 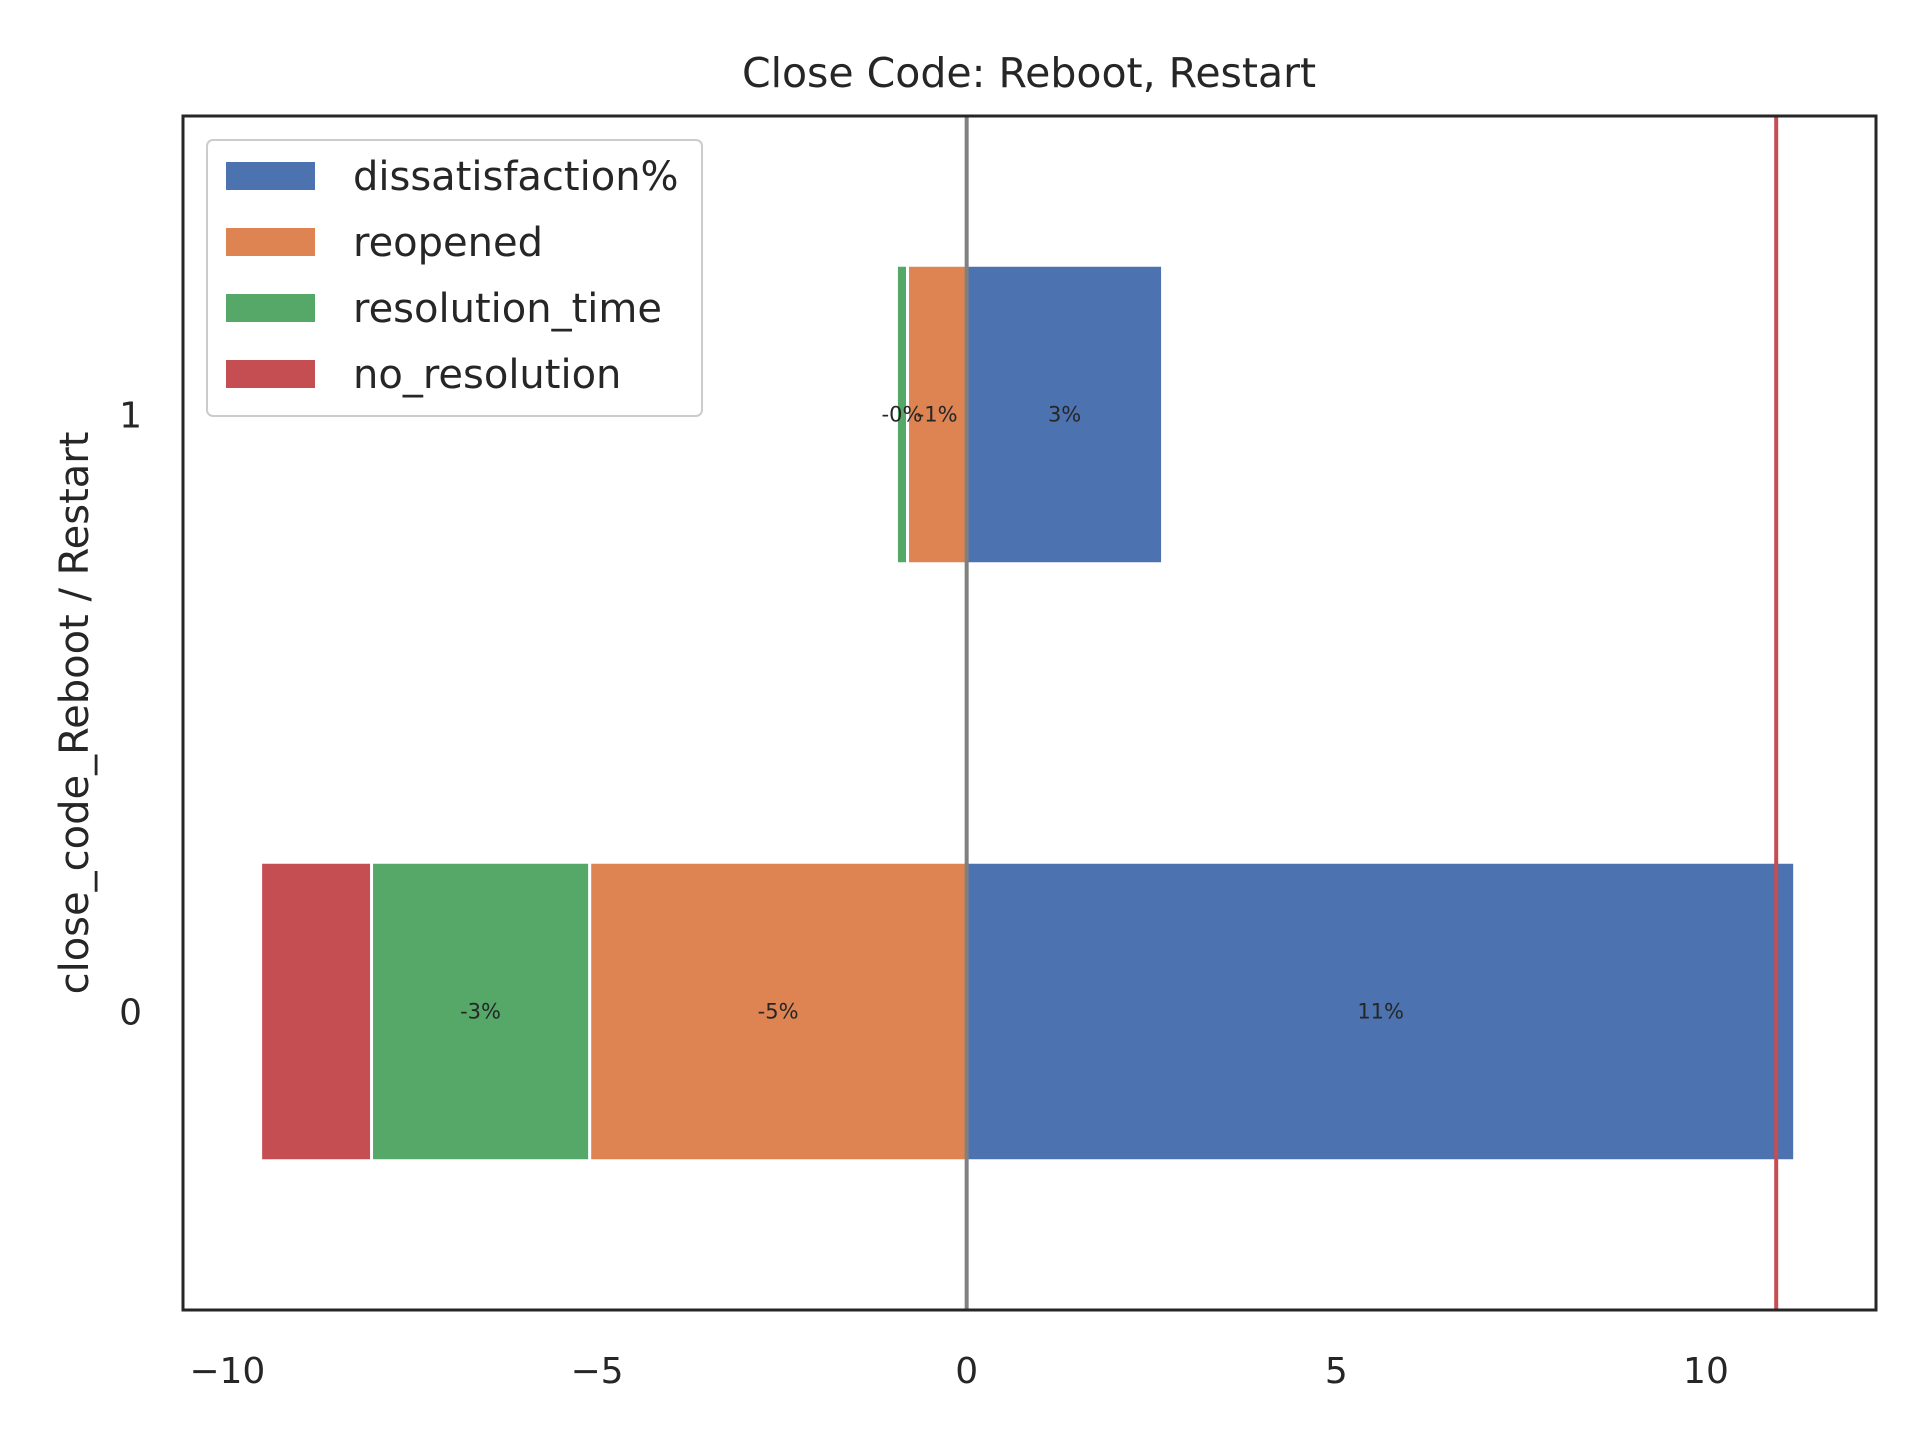 I want to click on x-tick-label: −10, so click(x=227, y=1371).